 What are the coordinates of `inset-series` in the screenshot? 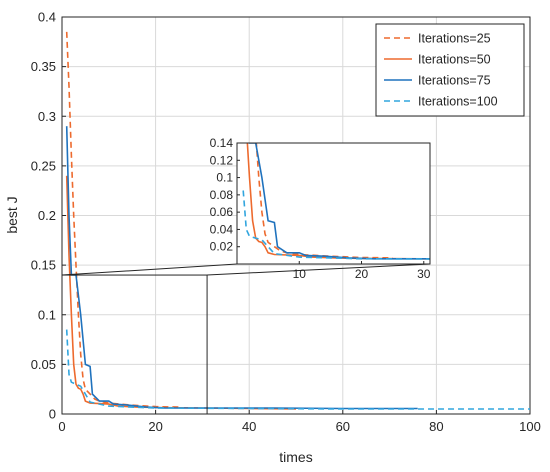 It's located at (336, 201).